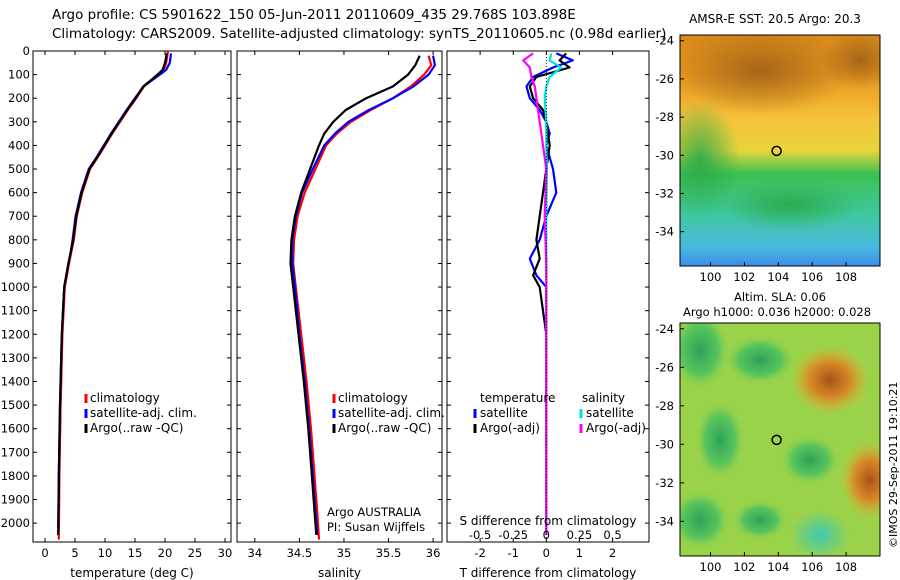 The image size is (900, 580). What do you see at coordinates (19, 169) in the screenshot?
I see `y-tick-label: 500` at bounding box center [19, 169].